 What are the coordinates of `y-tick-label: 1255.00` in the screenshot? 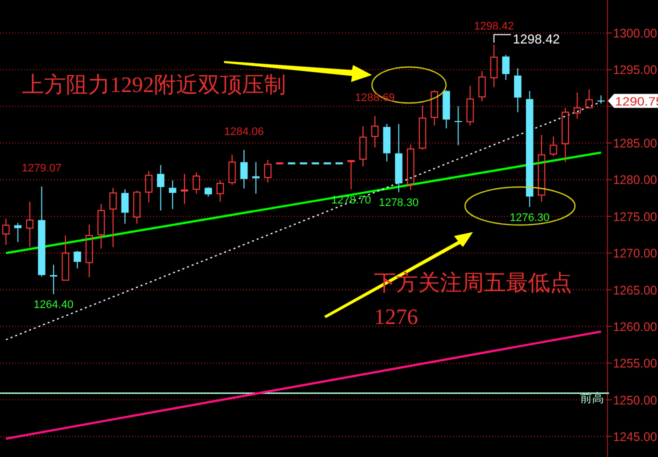 It's located at (635, 363).